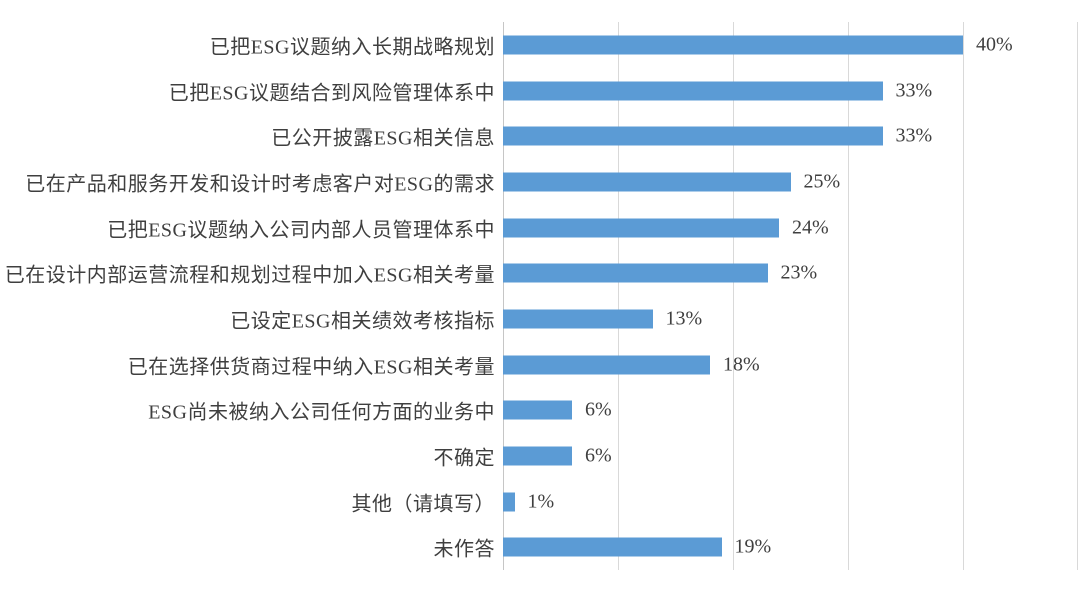 This screenshot has height=599, width=1080. What do you see at coordinates (260, 184) in the screenshot?
I see `category-label: 已在产品和服务开发和设计时考虑客户对ESG的需求` at bounding box center [260, 184].